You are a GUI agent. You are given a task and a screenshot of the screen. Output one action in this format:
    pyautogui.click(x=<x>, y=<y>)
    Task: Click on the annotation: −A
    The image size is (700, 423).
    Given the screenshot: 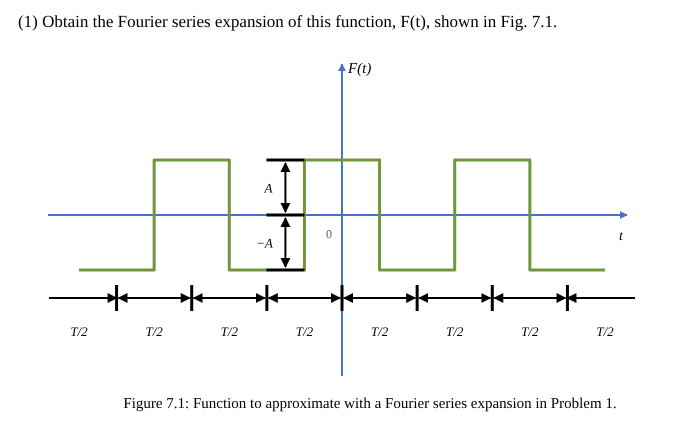 What is the action you would take?
    pyautogui.click(x=264, y=243)
    